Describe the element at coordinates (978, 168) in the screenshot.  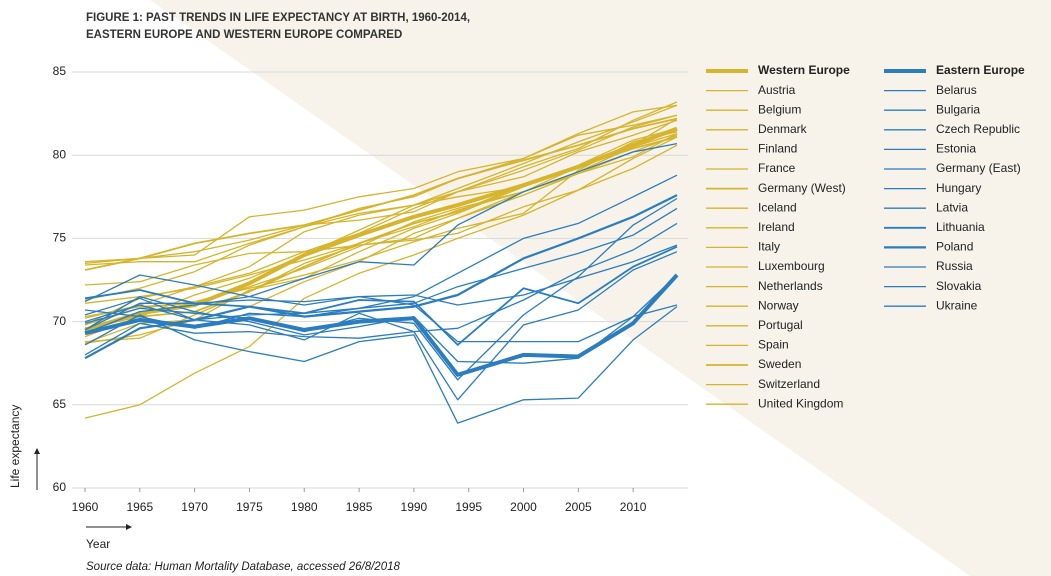
I see `legend-label: Germany (East)` at that location.